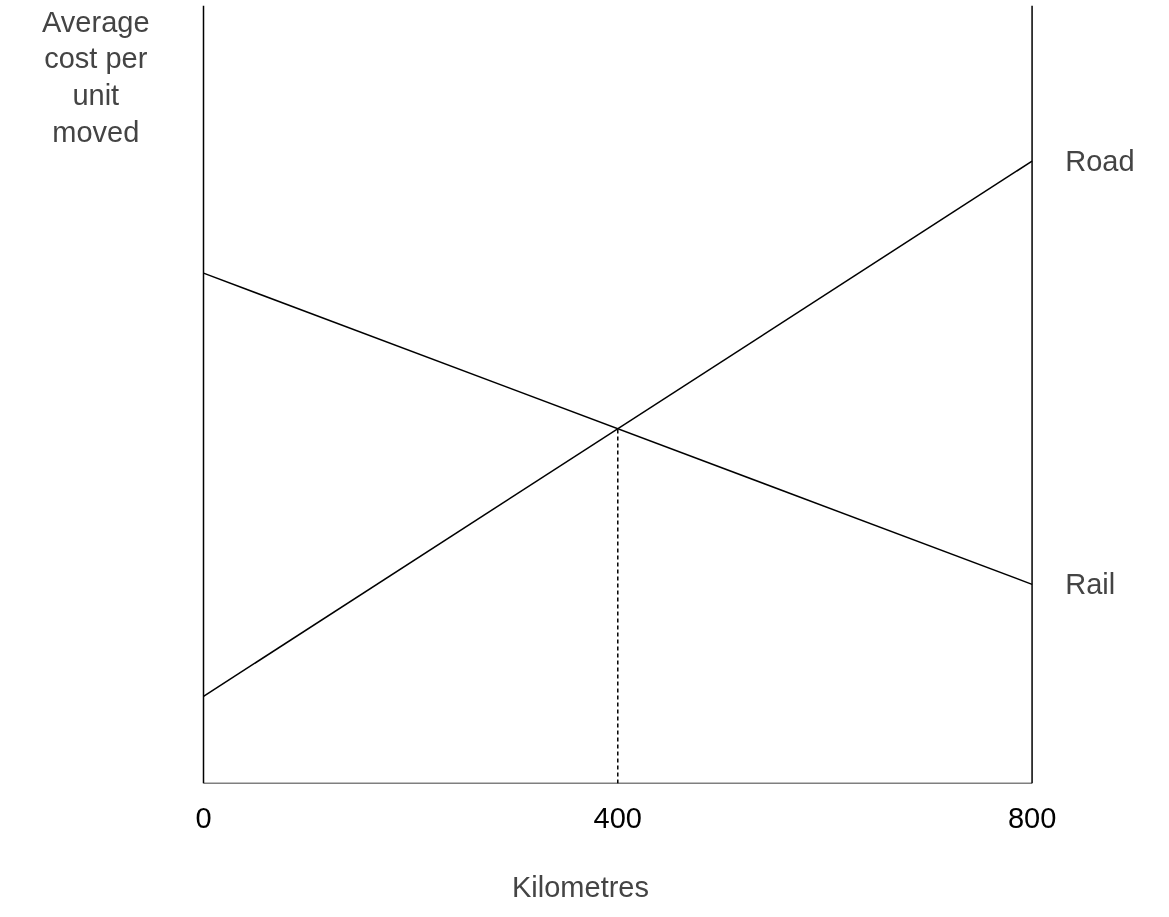  What do you see at coordinates (1090, 584) in the screenshot?
I see `series-label: Rail` at bounding box center [1090, 584].